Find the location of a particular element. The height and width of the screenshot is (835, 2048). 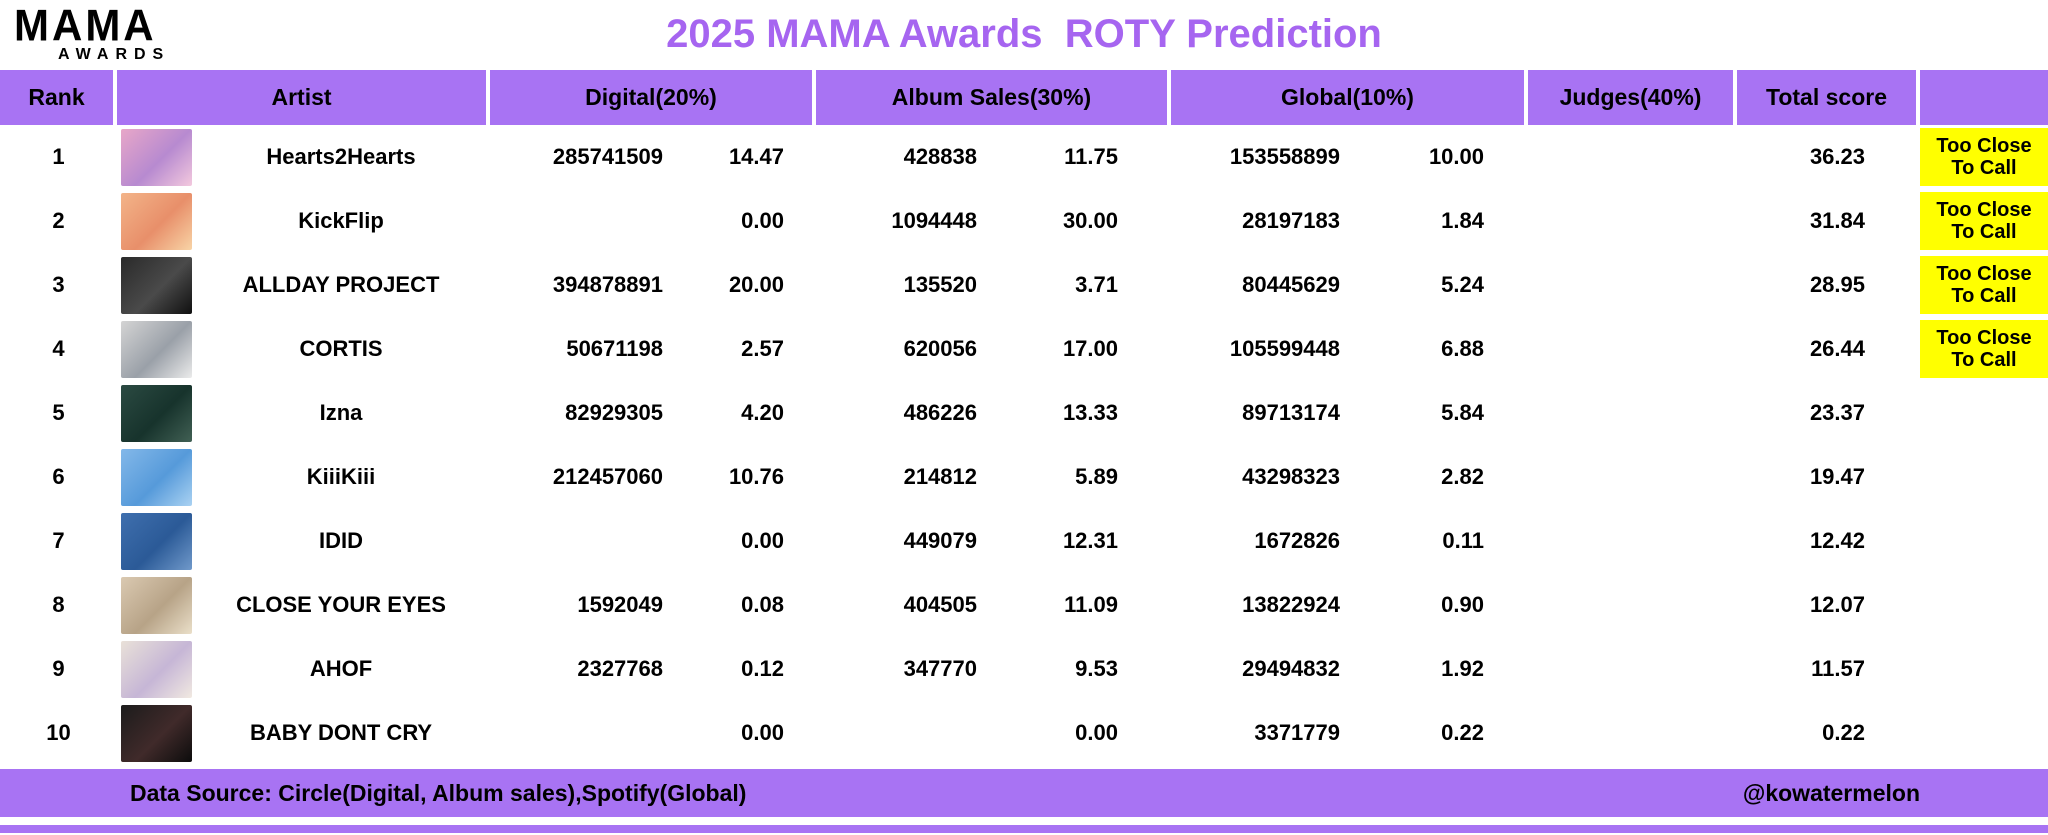

credit-text: @kowatermelon is located at coordinates (1831, 792).